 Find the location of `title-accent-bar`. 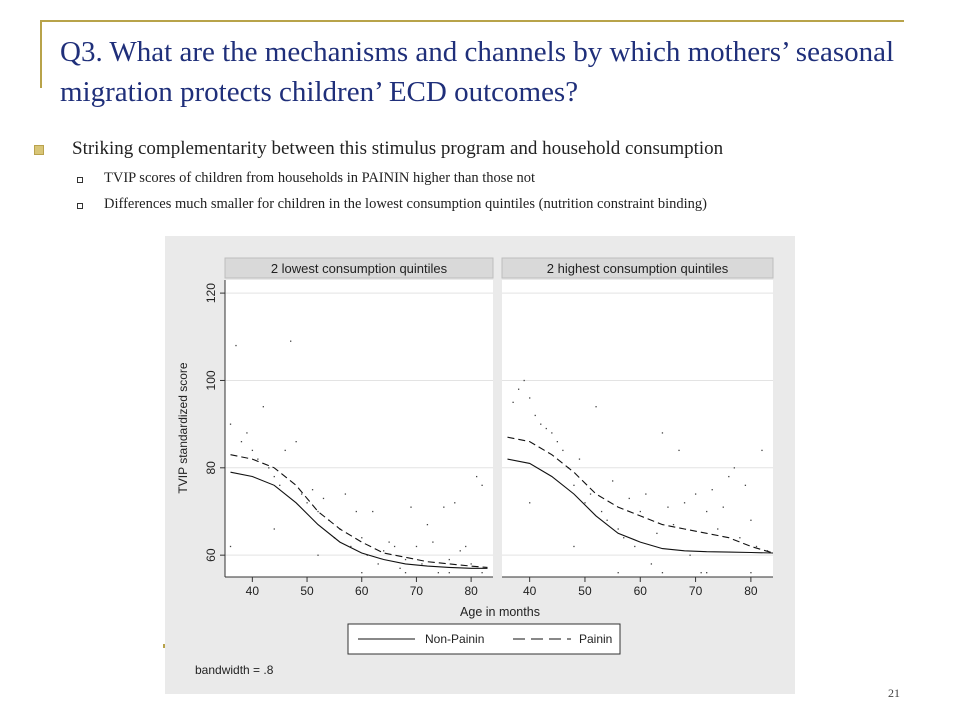

title-accent-bar is located at coordinates (41, 54).